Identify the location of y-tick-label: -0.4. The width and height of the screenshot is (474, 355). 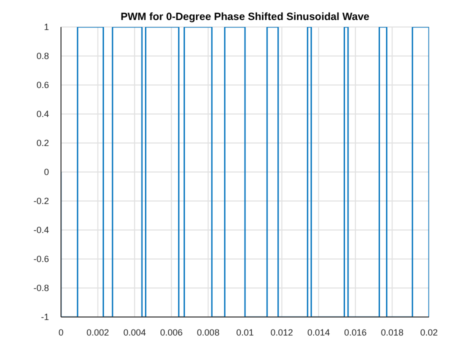
(41, 230).